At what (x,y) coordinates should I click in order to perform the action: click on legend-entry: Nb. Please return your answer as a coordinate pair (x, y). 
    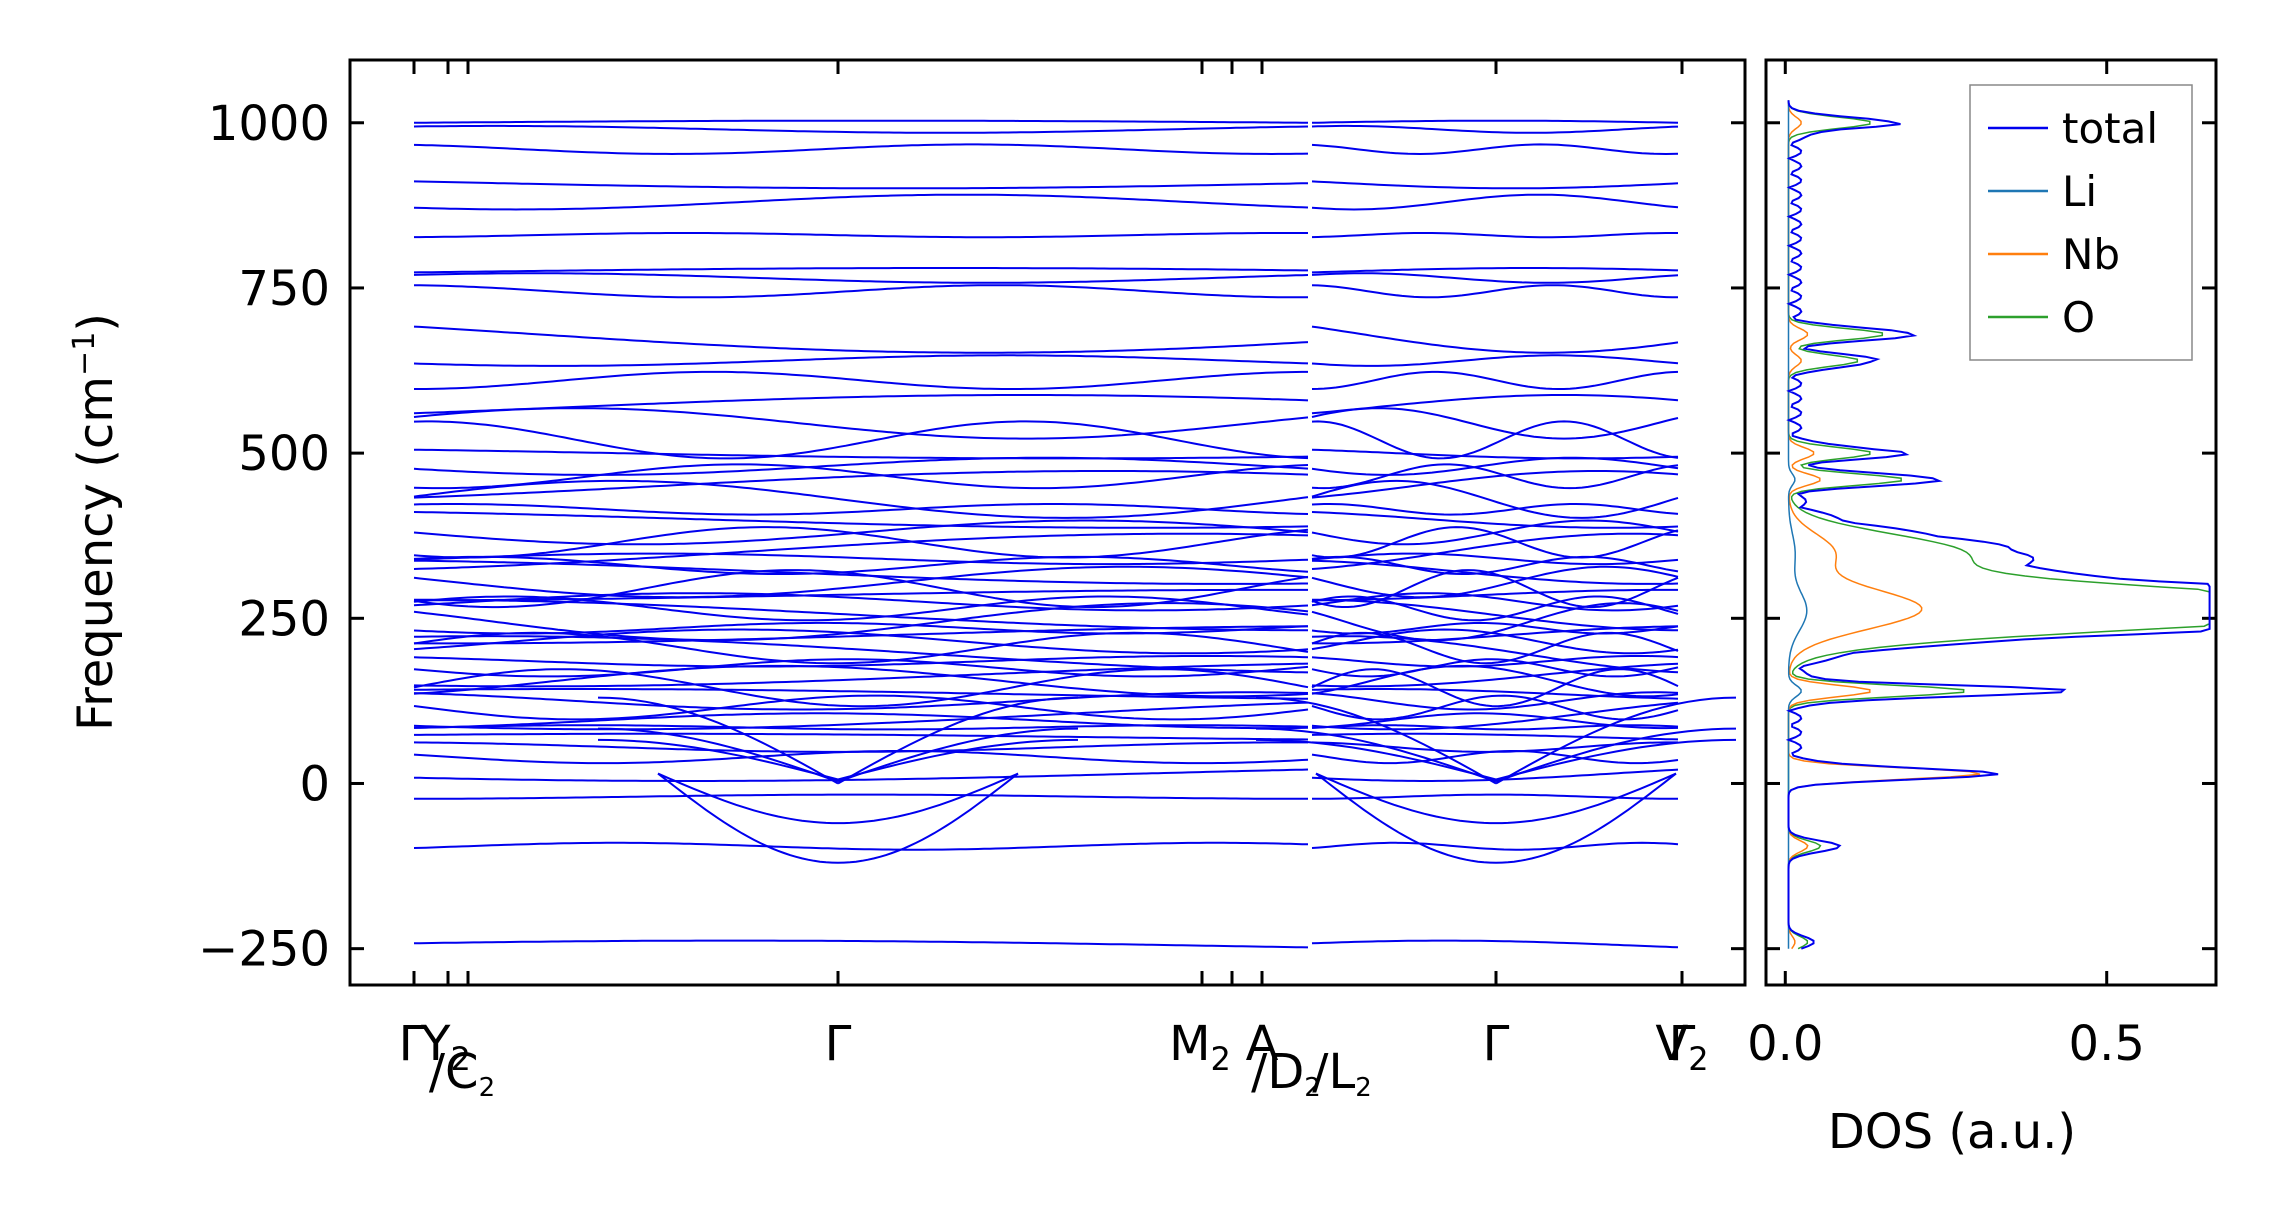
    Looking at the image, I should click on (2091, 254).